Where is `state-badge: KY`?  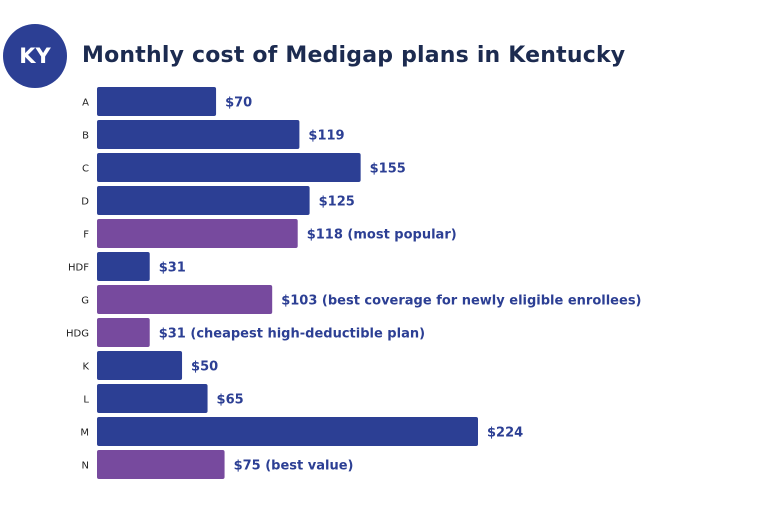
state-badge: KY is located at coordinates (35, 56).